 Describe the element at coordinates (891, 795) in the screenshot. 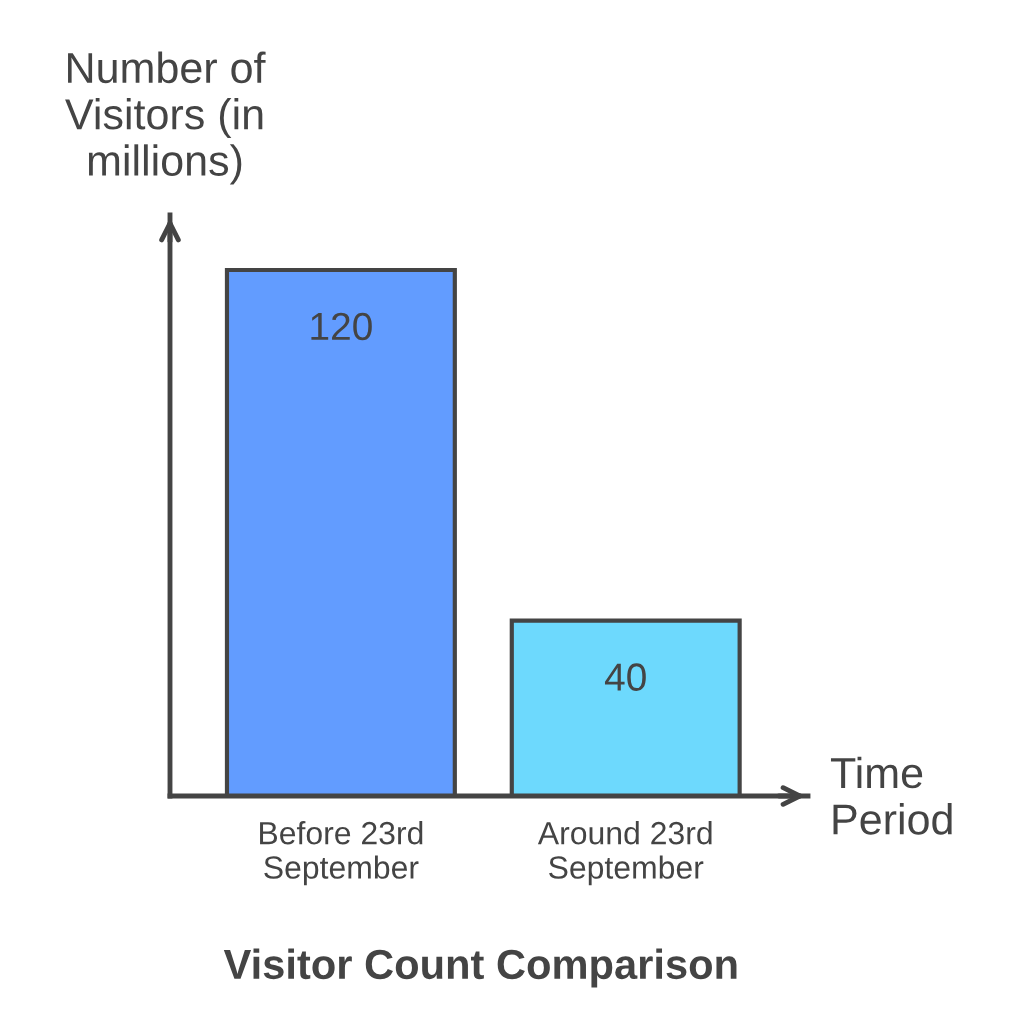

I see `x-axis-title: Time Period` at that location.